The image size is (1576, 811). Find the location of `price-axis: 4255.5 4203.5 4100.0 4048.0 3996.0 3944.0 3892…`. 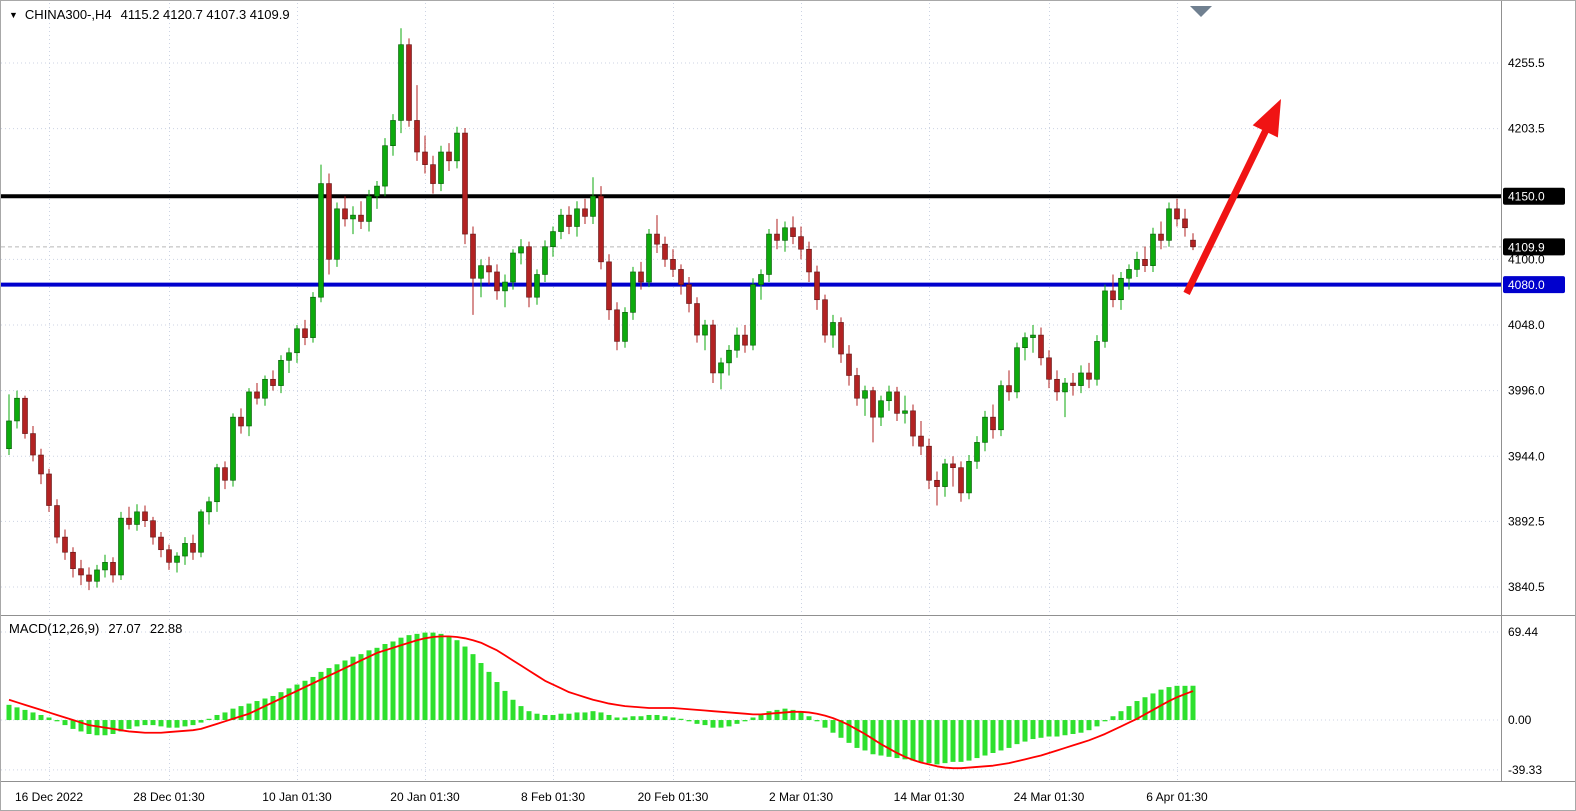

price-axis: 4255.5 4203.5 4100.0 4048.0 3996.0 3944.0 3892… is located at coordinates (1534, 325).